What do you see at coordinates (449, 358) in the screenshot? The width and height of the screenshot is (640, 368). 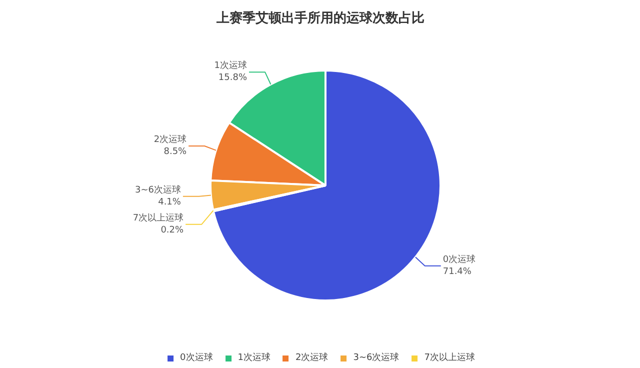 I see `legend-label: 7次以上运球` at bounding box center [449, 358].